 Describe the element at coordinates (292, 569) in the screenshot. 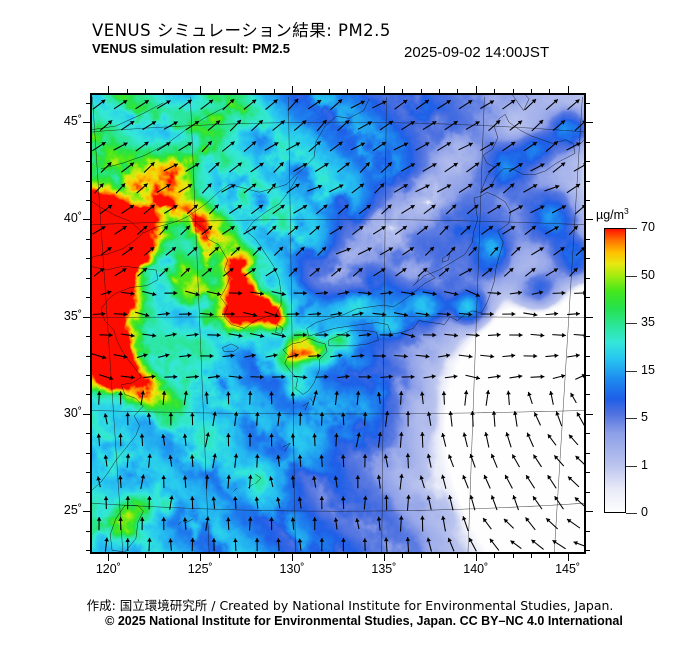

I see `longitude-tick-label: 130˚` at that location.